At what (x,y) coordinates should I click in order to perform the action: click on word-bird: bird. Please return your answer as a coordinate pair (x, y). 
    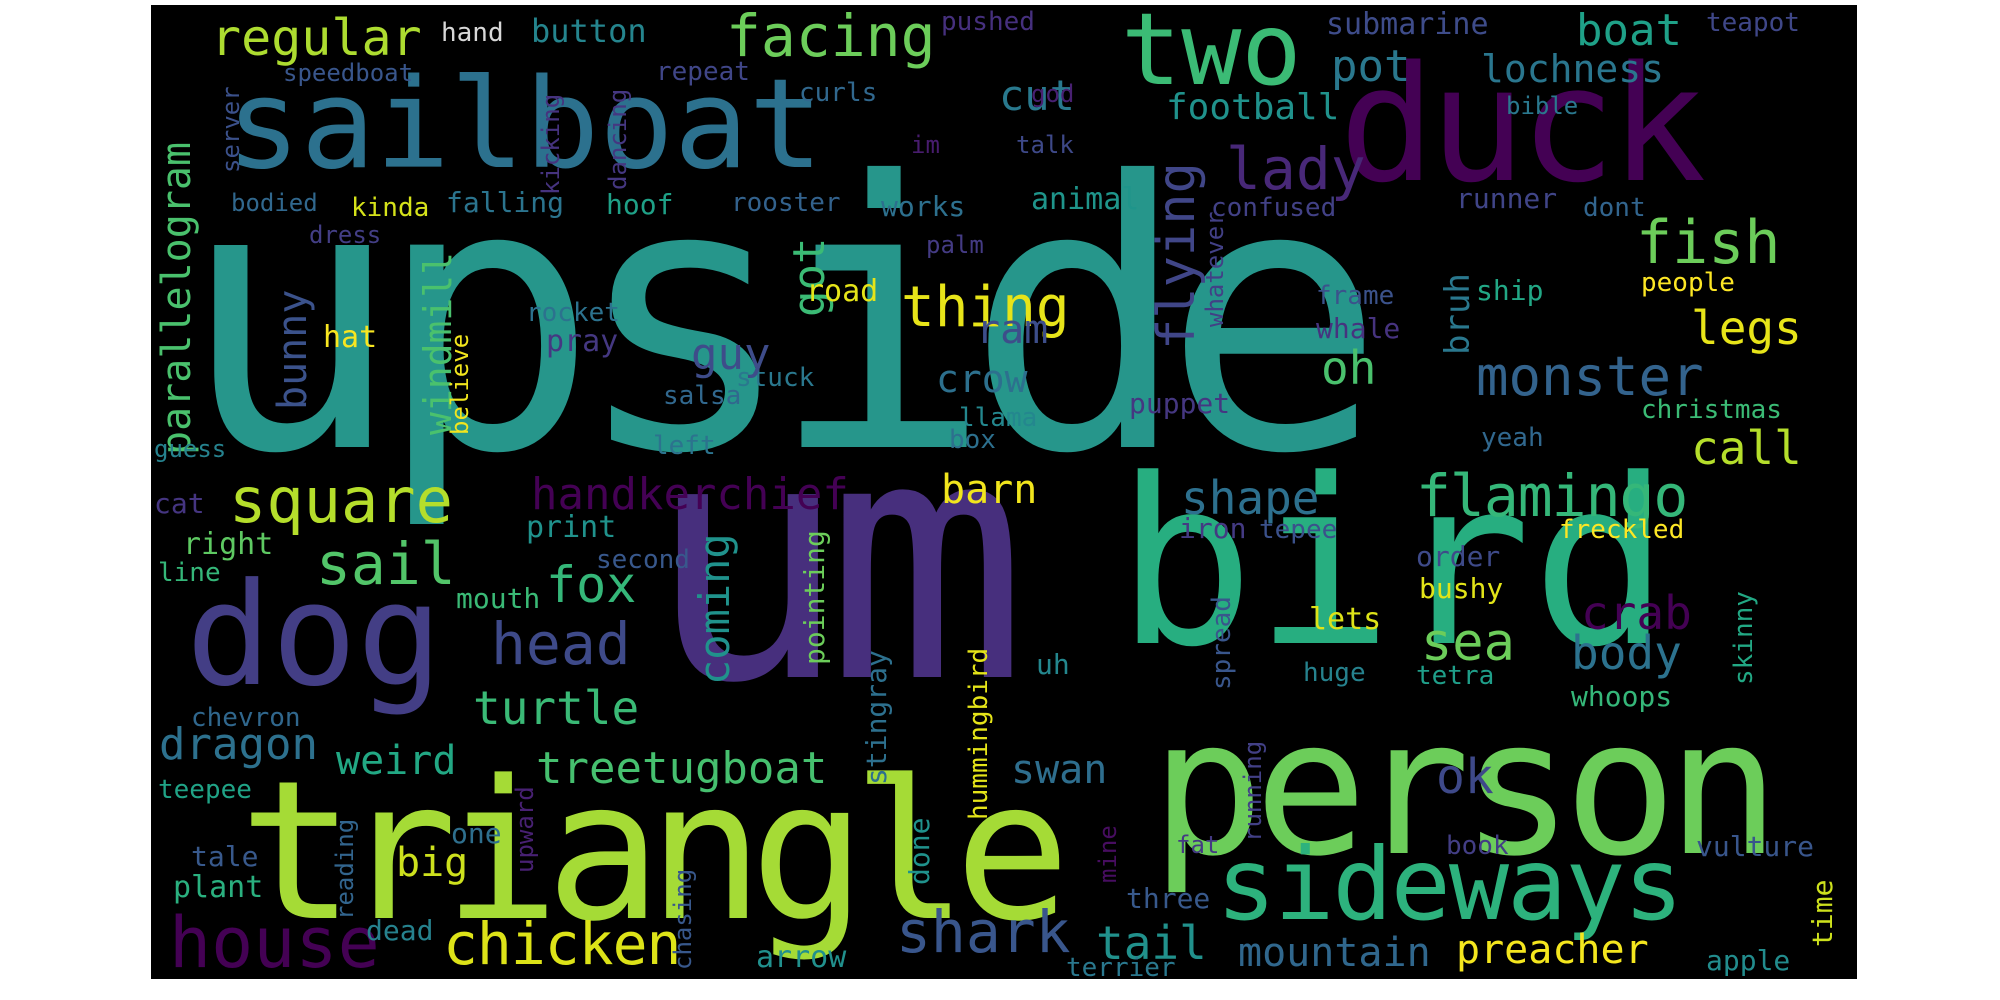
    Looking at the image, I should click on (1393, 564).